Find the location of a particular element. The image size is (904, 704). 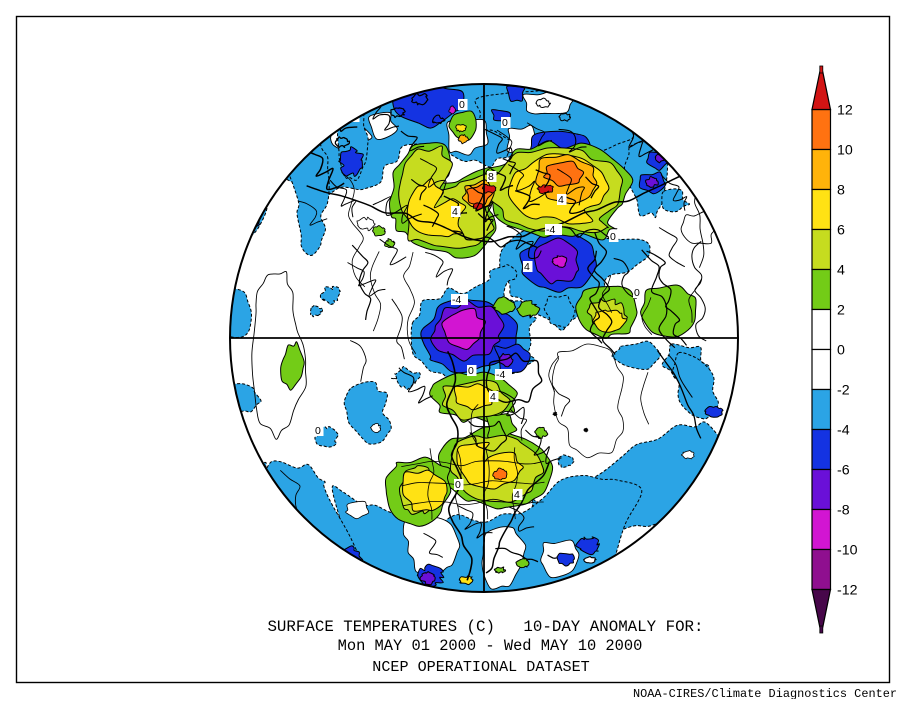

svg-text: 10 is located at coordinates (845, 151).